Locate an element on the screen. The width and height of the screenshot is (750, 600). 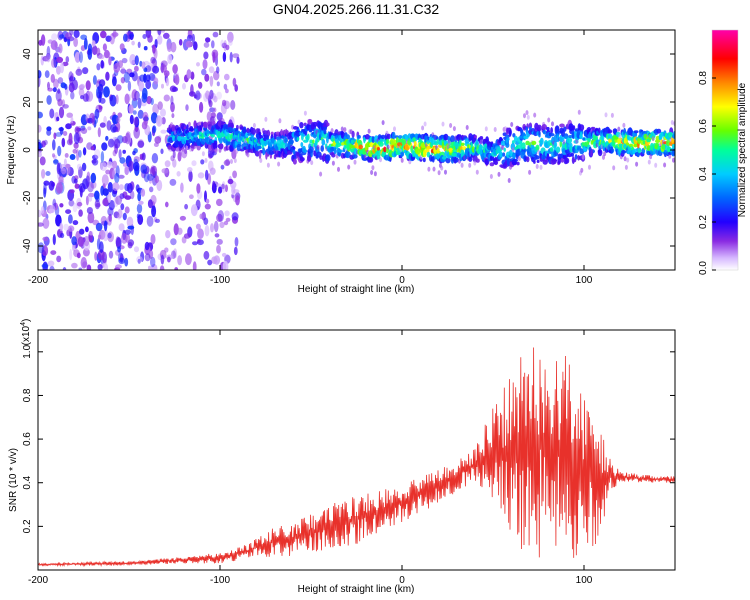
spectrogram-x-label: Height of straight line (km) is located at coordinates (356, 289).